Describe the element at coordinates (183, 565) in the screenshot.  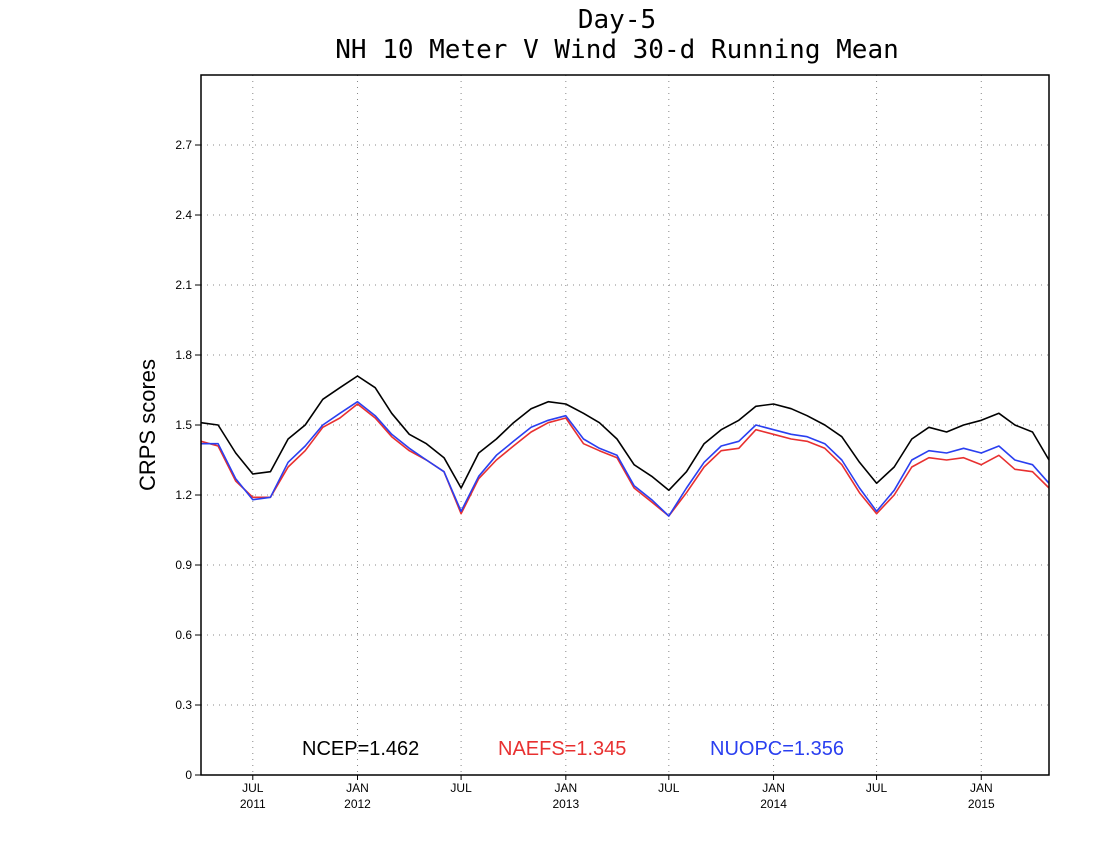
I see `y-tick-label: 0.9` at that location.